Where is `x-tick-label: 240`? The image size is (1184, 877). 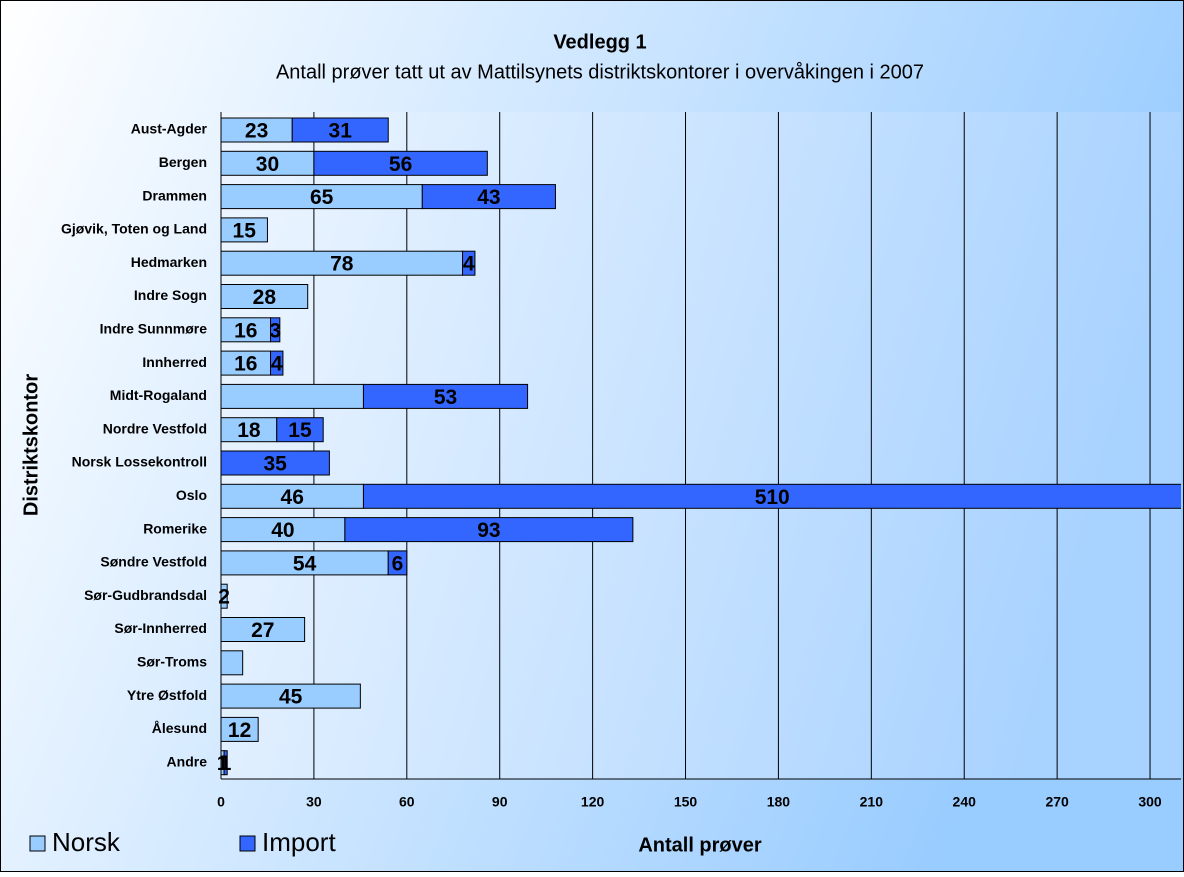 x-tick-label: 240 is located at coordinates (965, 802).